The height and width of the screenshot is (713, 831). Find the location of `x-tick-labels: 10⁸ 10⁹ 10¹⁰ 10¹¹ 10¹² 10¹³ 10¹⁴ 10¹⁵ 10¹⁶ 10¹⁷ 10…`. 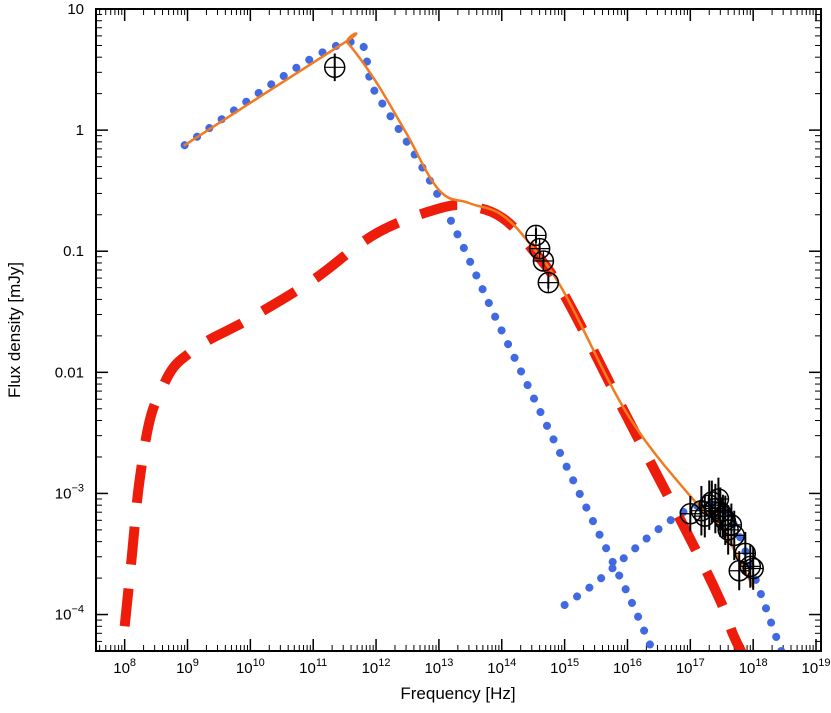

x-tick-labels: 10⁸ 10⁹ 10¹⁰ 10¹¹ 10¹² 10¹³ 10¹⁴ 10¹⁵ 10¹⁶ 10¹⁷ 10… is located at coordinates (471, 667).